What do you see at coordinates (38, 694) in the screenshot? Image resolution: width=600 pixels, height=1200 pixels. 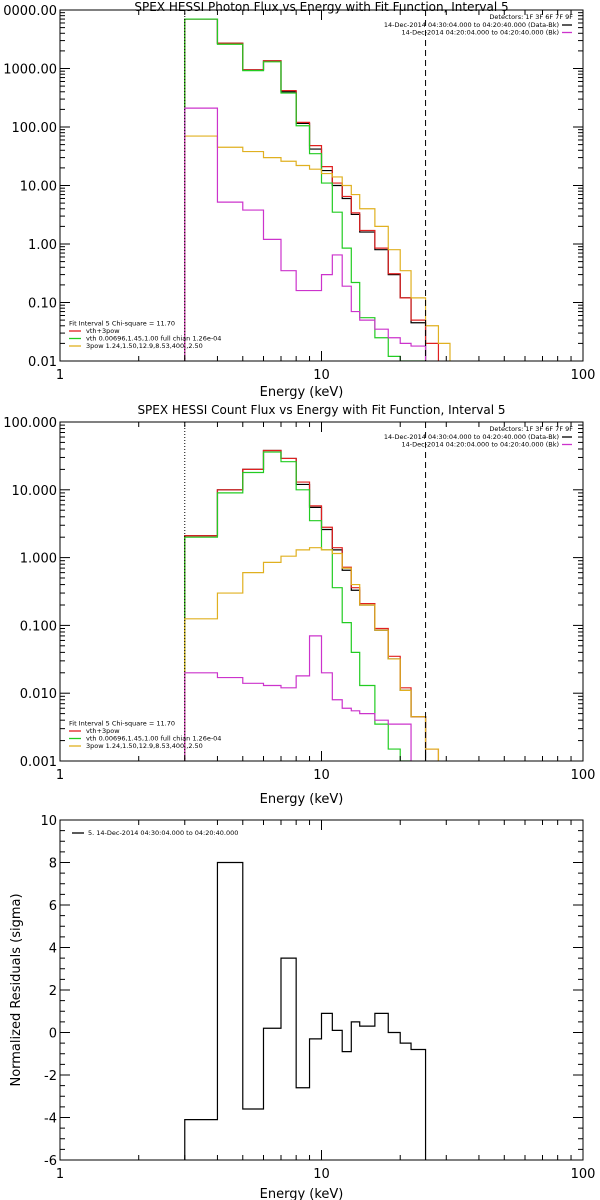 I see `y-tick-label: 0.010` at bounding box center [38, 694].